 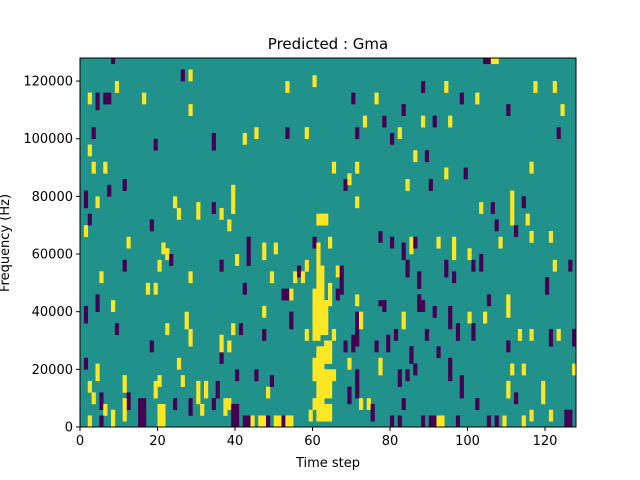 What do you see at coordinates (52, 197) in the screenshot?
I see `y-tick-label: 80000` at bounding box center [52, 197].